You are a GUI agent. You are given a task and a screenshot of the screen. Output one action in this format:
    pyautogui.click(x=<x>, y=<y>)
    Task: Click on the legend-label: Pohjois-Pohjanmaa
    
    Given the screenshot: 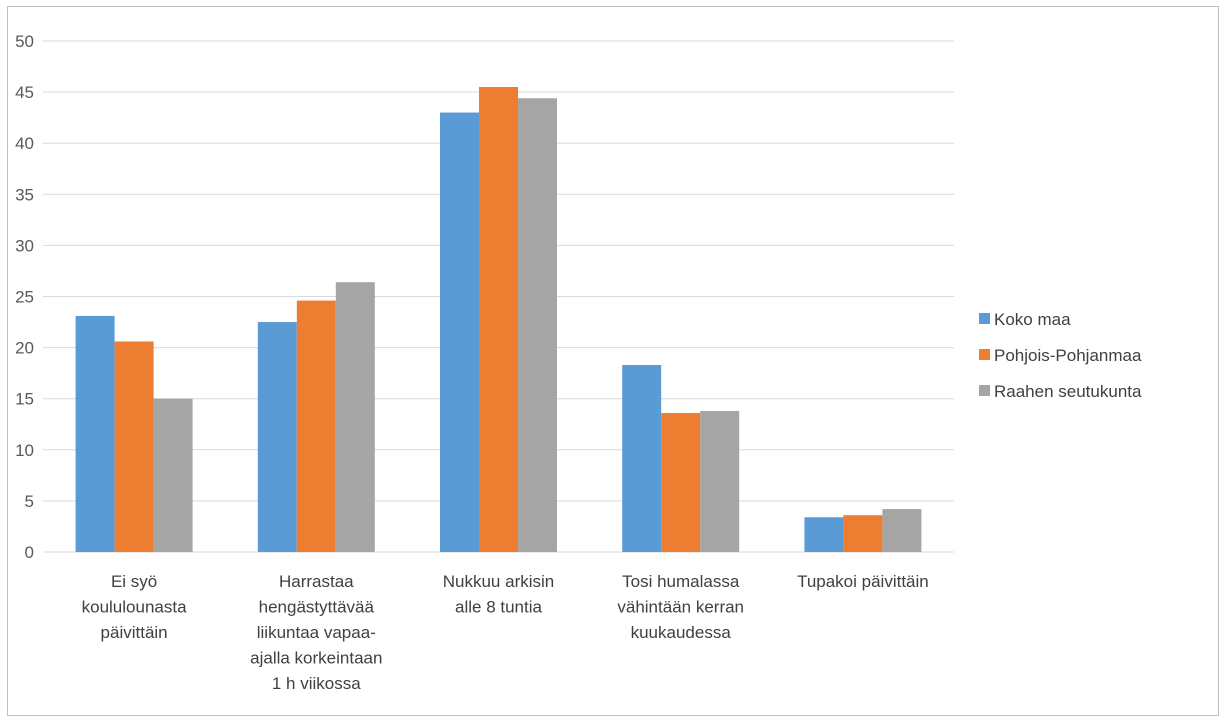 What is the action you would take?
    pyautogui.click(x=1068, y=355)
    